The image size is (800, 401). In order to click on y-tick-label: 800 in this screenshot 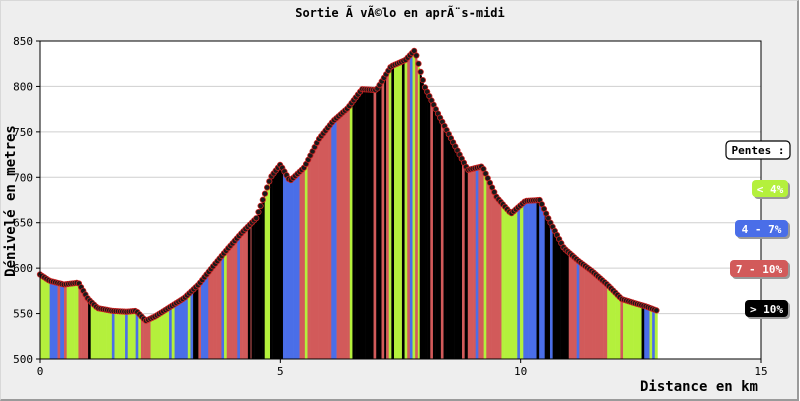, I will do `click(23, 86)`.